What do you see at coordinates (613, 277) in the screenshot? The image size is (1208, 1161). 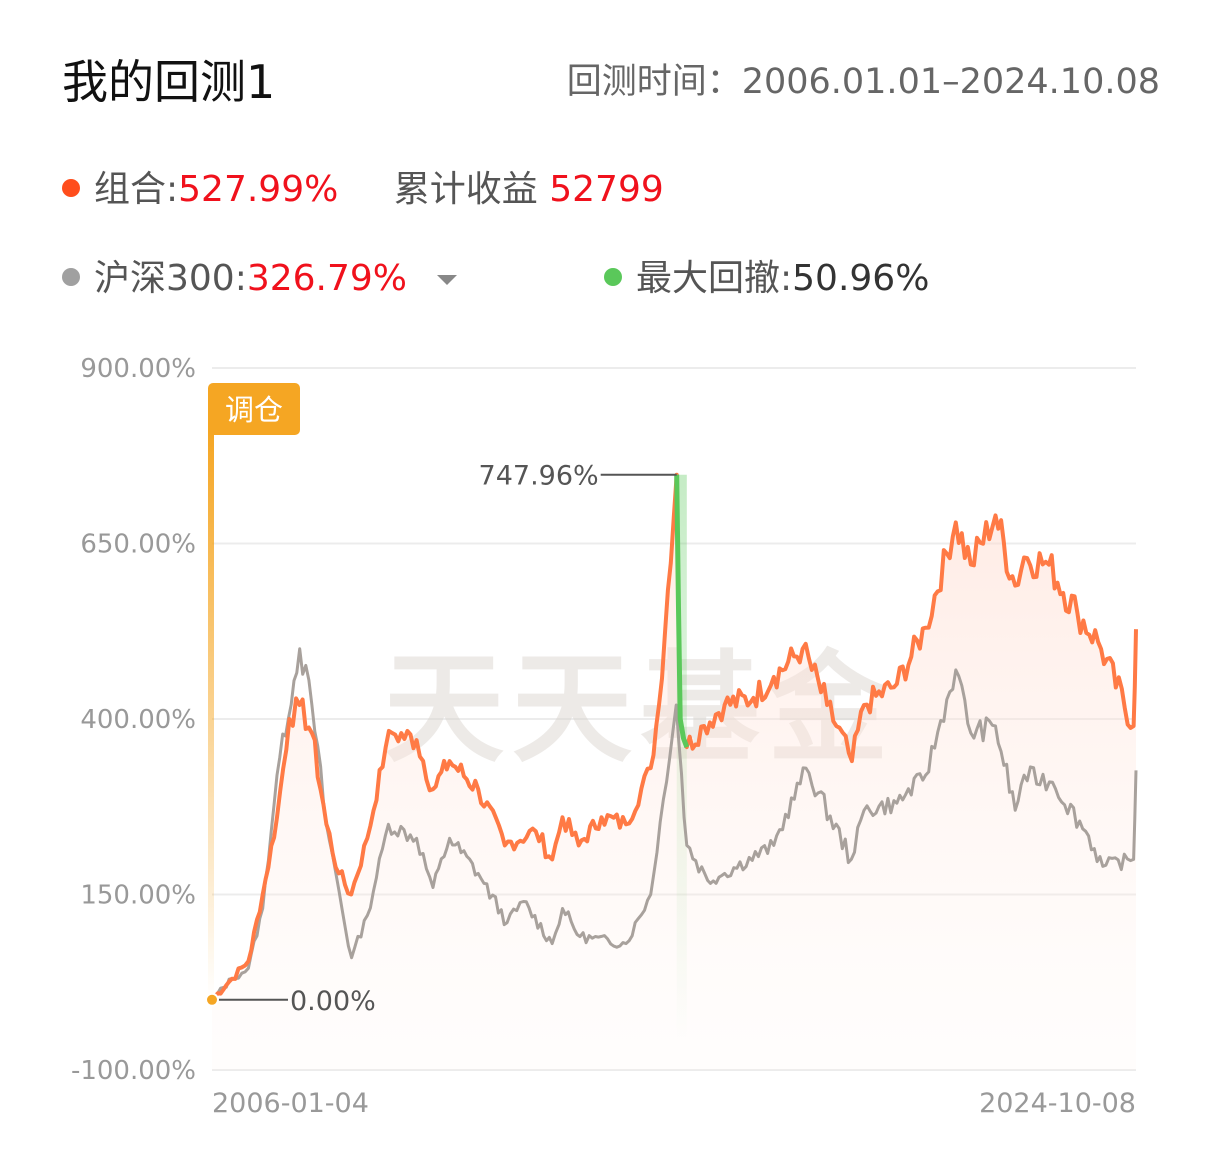 I see `drawdown-dot-icon` at bounding box center [613, 277].